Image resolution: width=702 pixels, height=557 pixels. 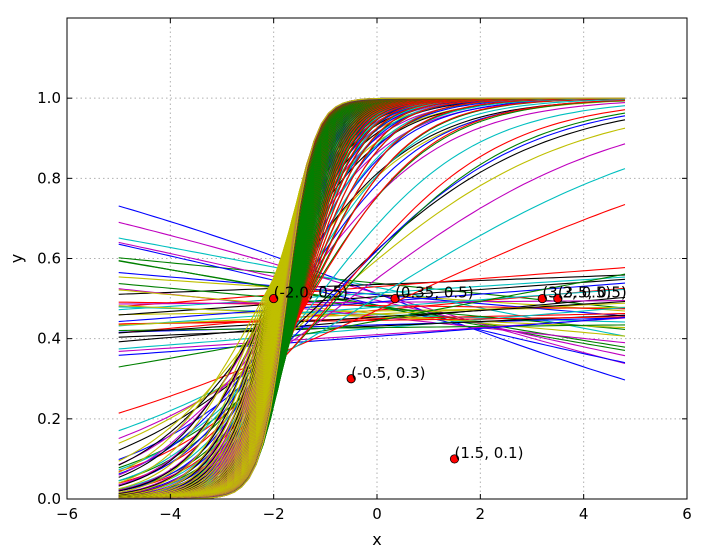 I want to click on x-tick-label: −6, so click(x=67, y=514).